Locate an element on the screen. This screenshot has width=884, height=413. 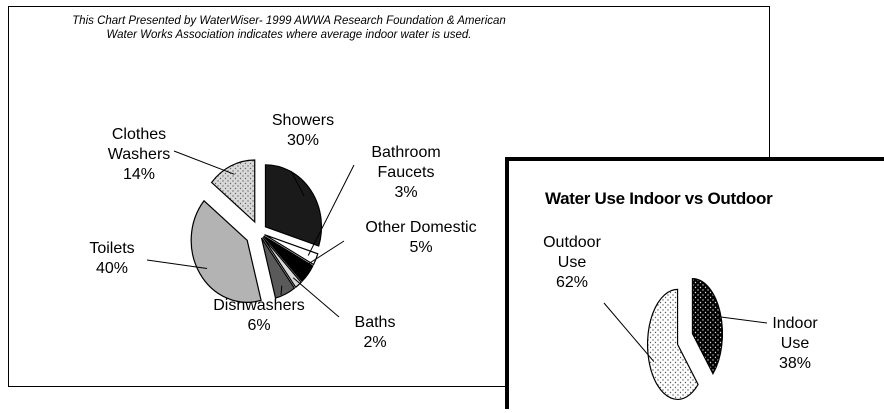
slice-label-toilets: Toilets is located at coordinates (111, 248).